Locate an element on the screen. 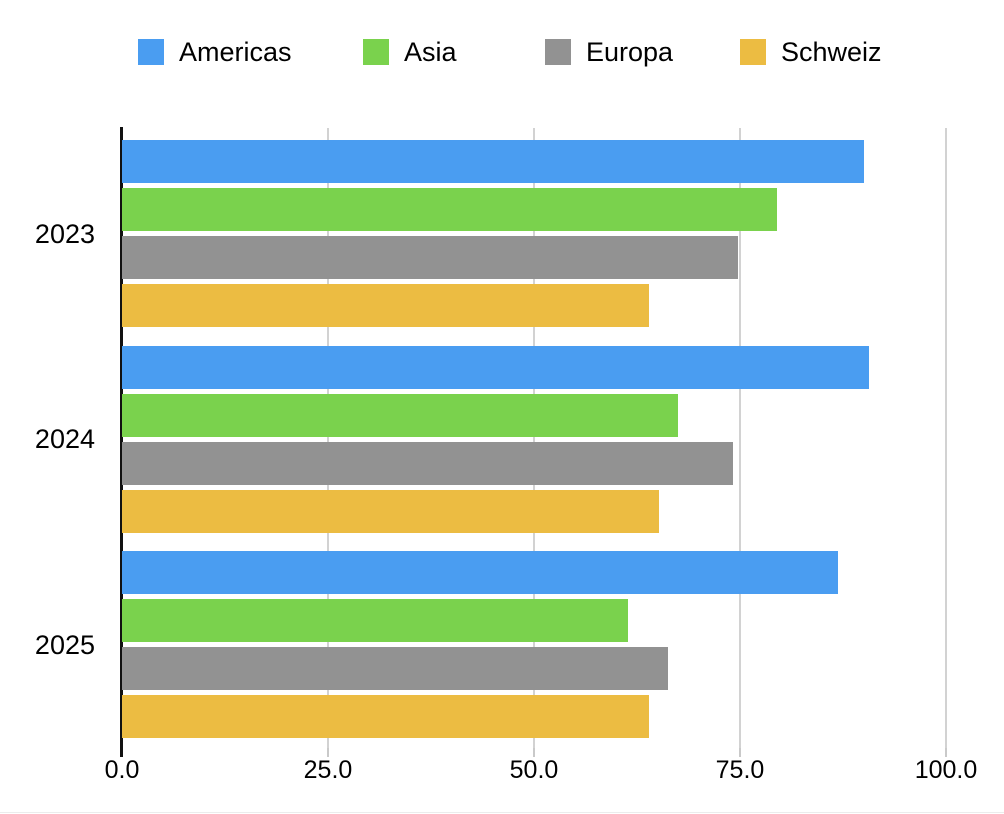  bar-asia-2025 is located at coordinates (375, 620).